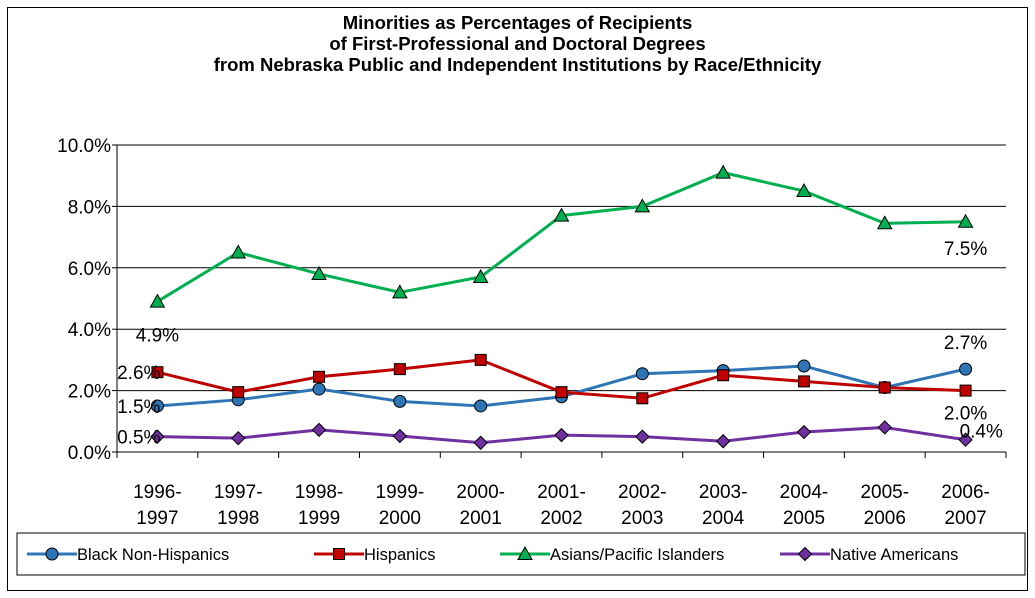 Image resolution: width=1035 pixels, height=598 pixels. I want to click on x-tick-label: 1998-, so click(319, 492).